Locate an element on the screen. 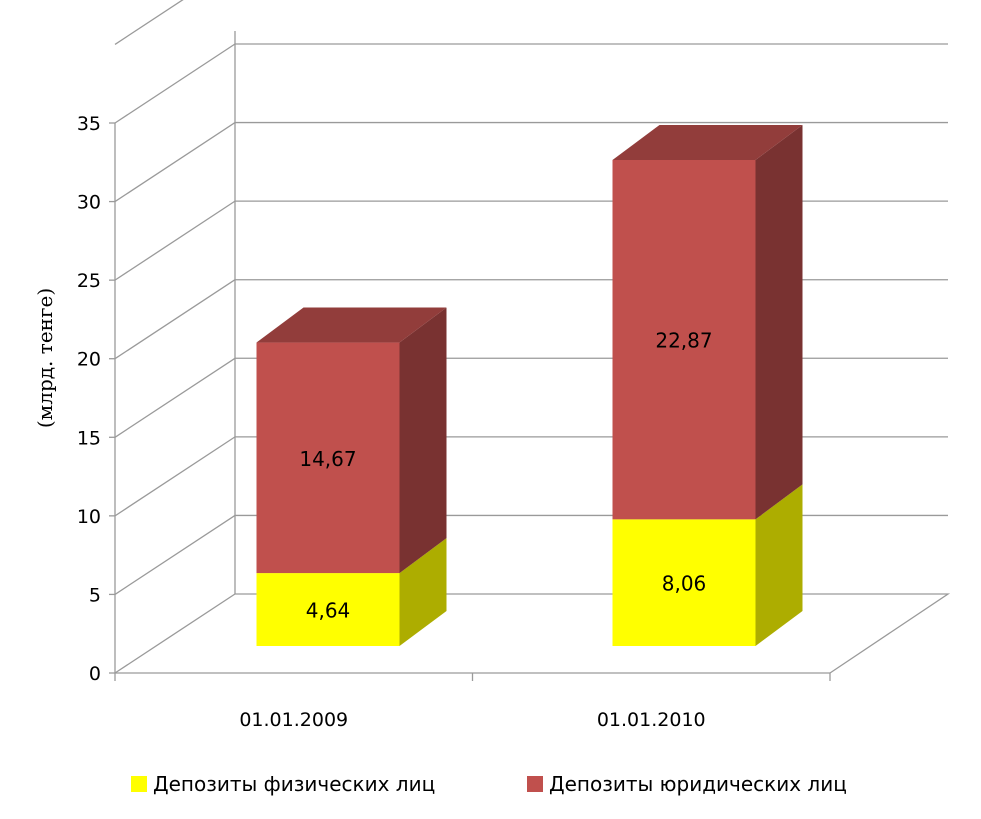  x-tick-label: 01.01.2009 is located at coordinates (293, 720).